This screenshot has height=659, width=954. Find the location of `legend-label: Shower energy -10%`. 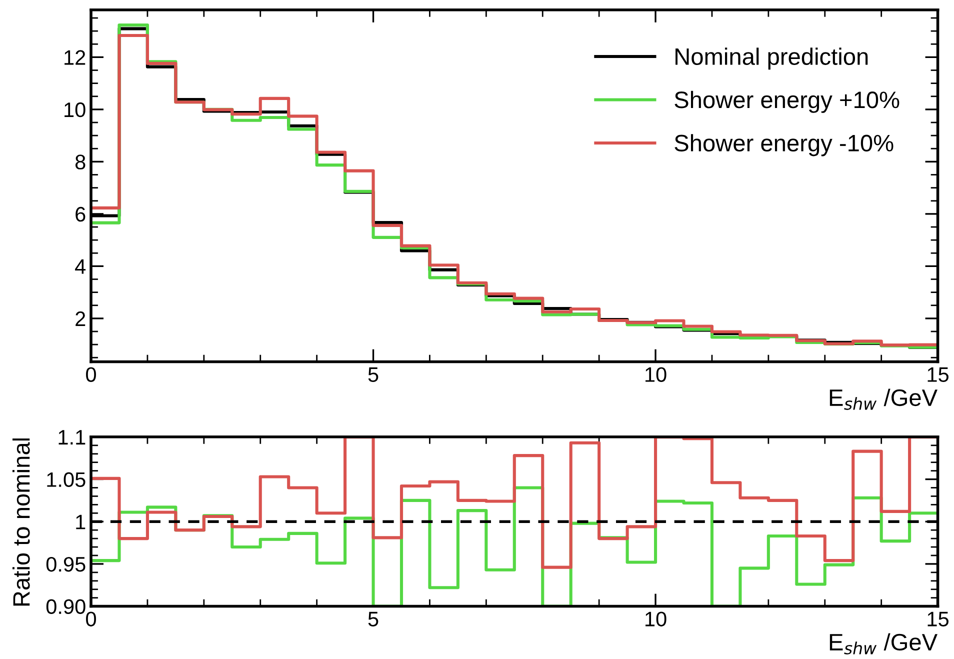

legend-label: Shower energy -10% is located at coordinates (784, 145).